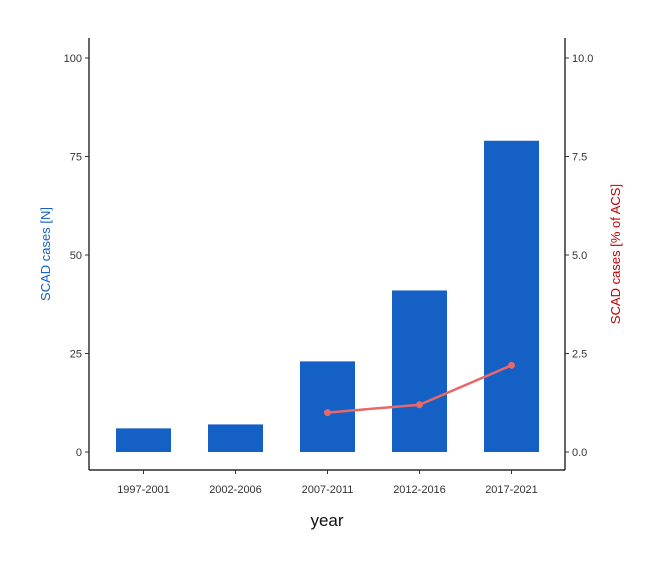 Image resolution: width=650 pixels, height=566 pixels. Describe the element at coordinates (419, 490) in the screenshot. I see `x-tick-label: 2012-2016` at that location.